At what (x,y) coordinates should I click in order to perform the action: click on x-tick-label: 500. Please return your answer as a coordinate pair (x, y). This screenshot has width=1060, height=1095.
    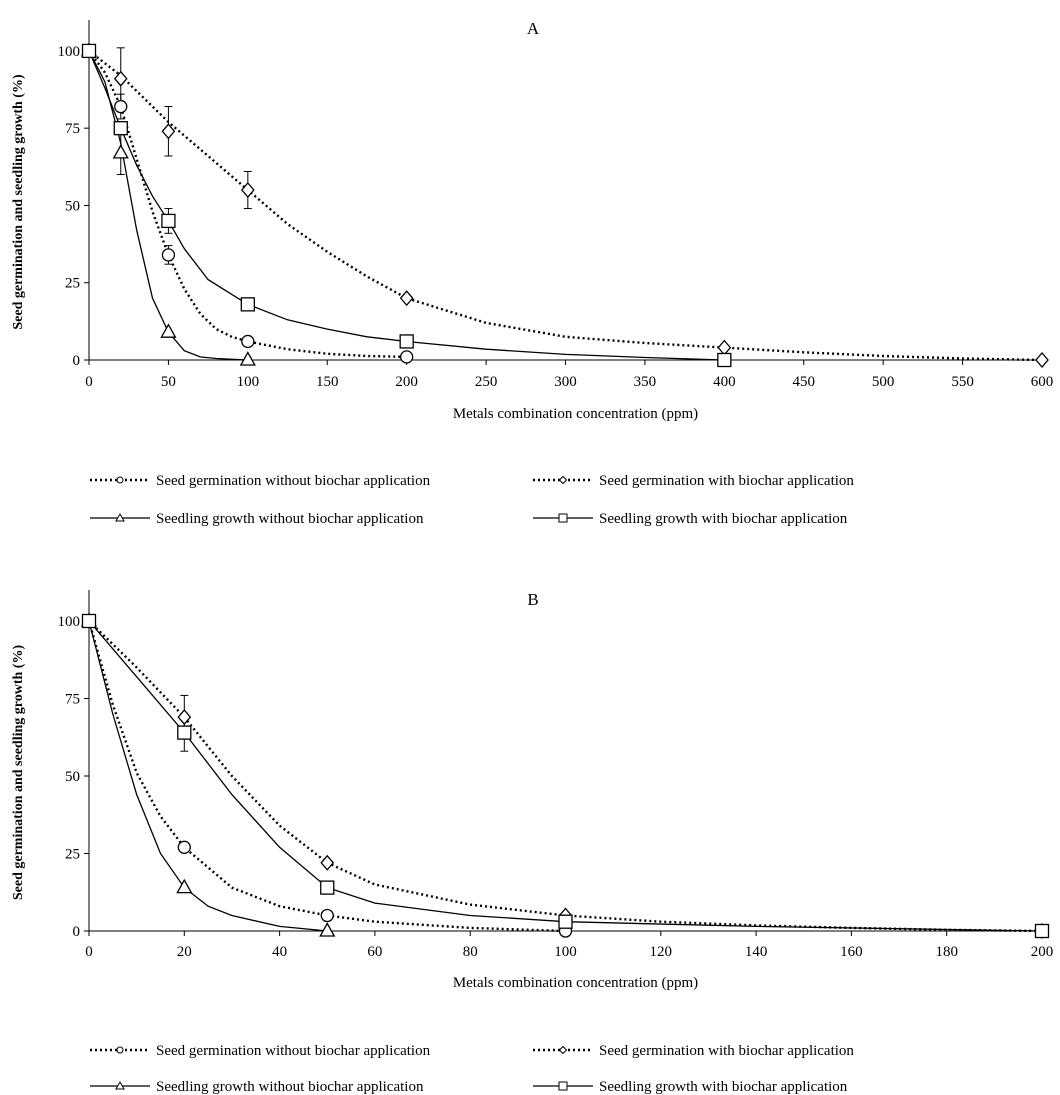
    Looking at the image, I should click on (883, 382).